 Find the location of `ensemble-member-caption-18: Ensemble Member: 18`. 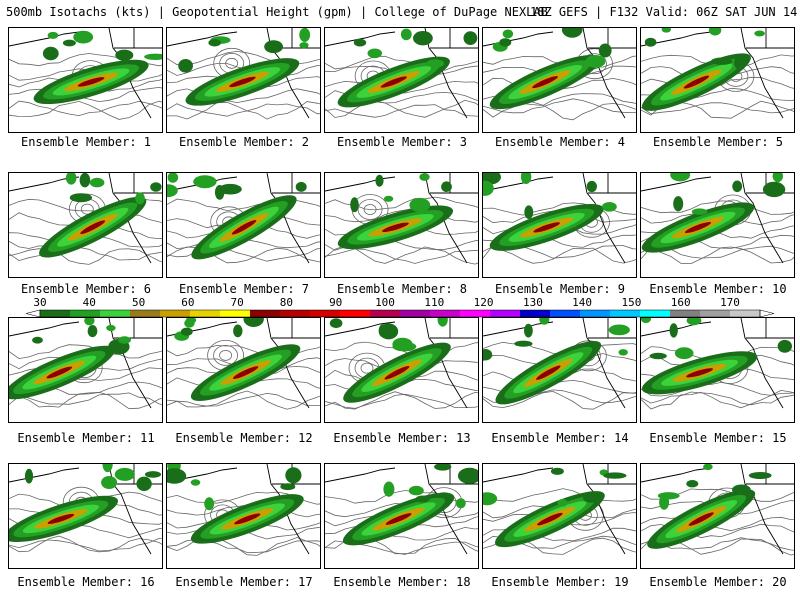

ensemble-member-caption-18: Ensemble Member: 18 is located at coordinates (402, 582).